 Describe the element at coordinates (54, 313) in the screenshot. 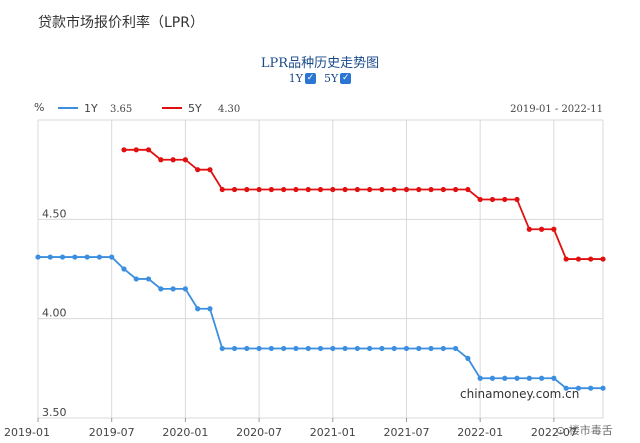

I see `y-tick-label: 4.00` at that location.